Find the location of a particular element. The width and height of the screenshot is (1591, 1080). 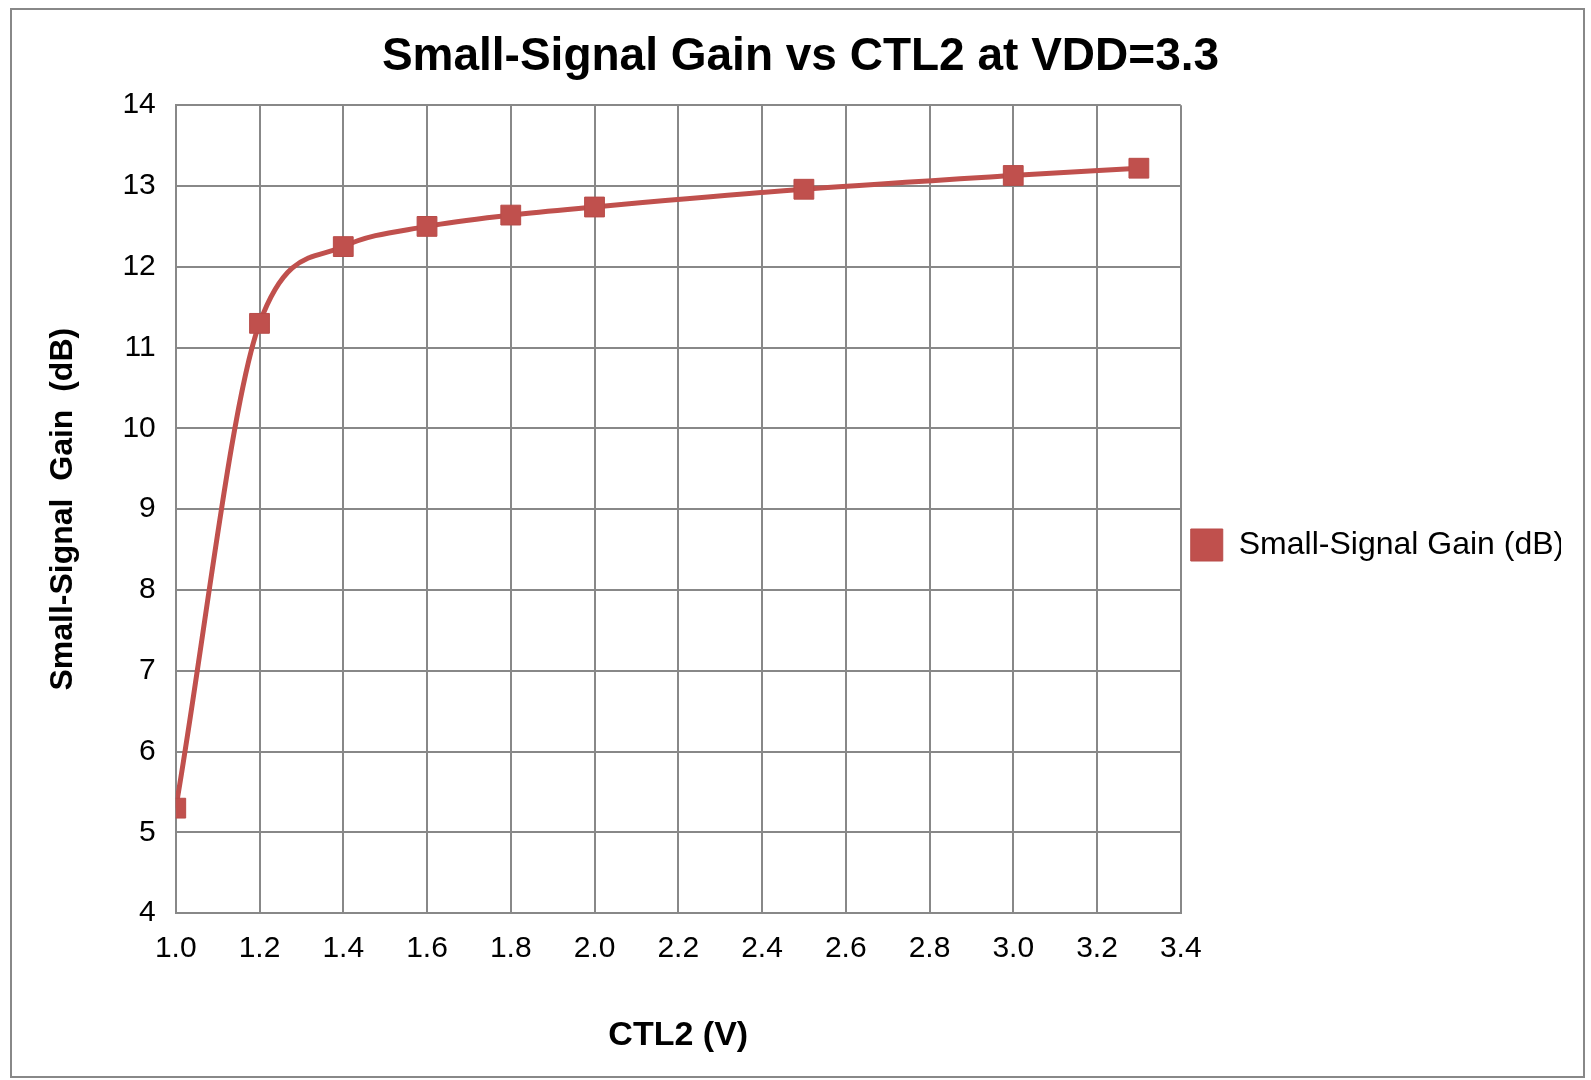

x-tick-label: 3.2 is located at coordinates (1097, 947).